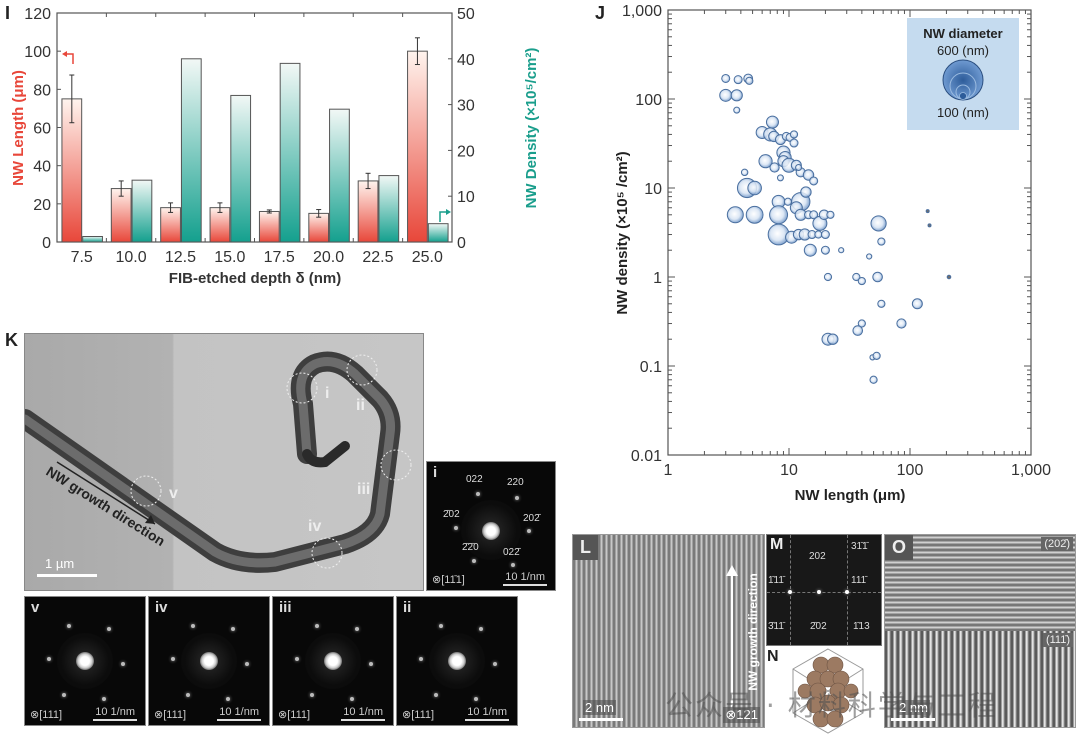  Describe the element at coordinates (209, 661) in the screenshot. I see `saed-pattern-iv: iv ⊗[111] 10 1/nm` at that location.